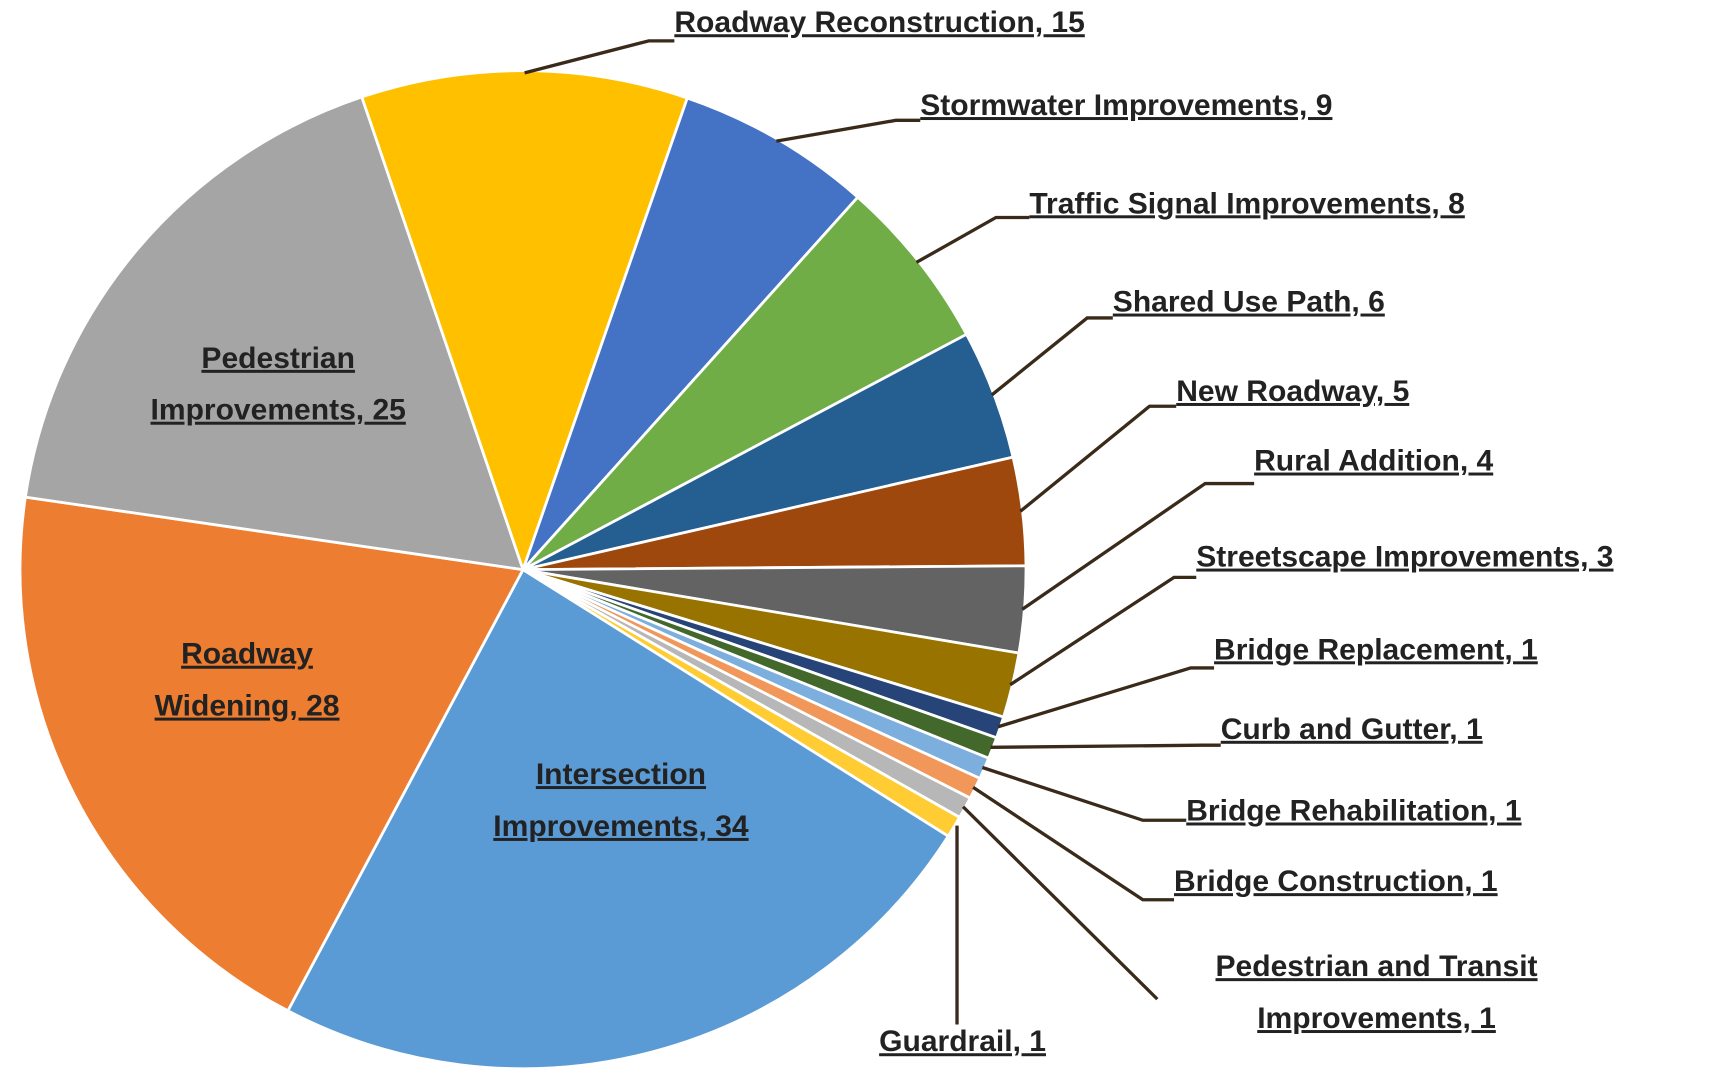  I want to click on data-label-line: Bridge Replacement, 1, so click(1376, 649).